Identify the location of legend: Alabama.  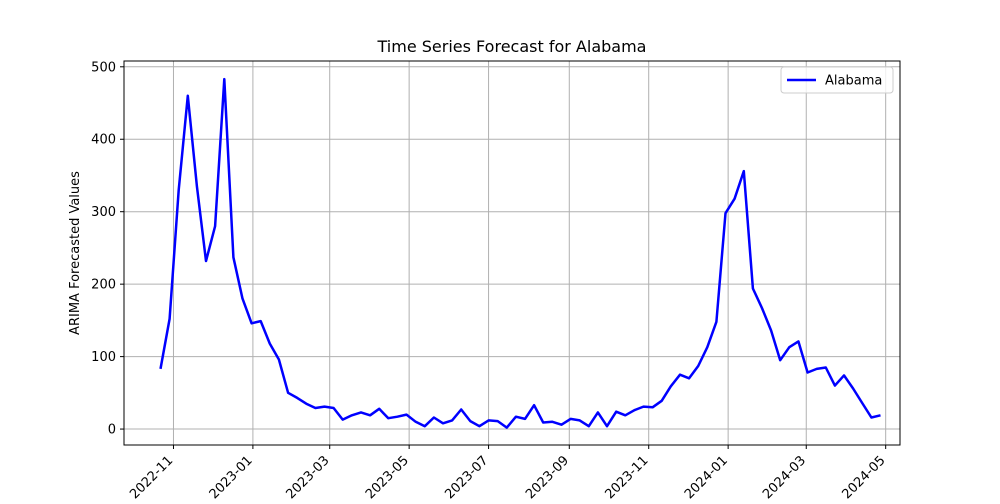
(837, 80).